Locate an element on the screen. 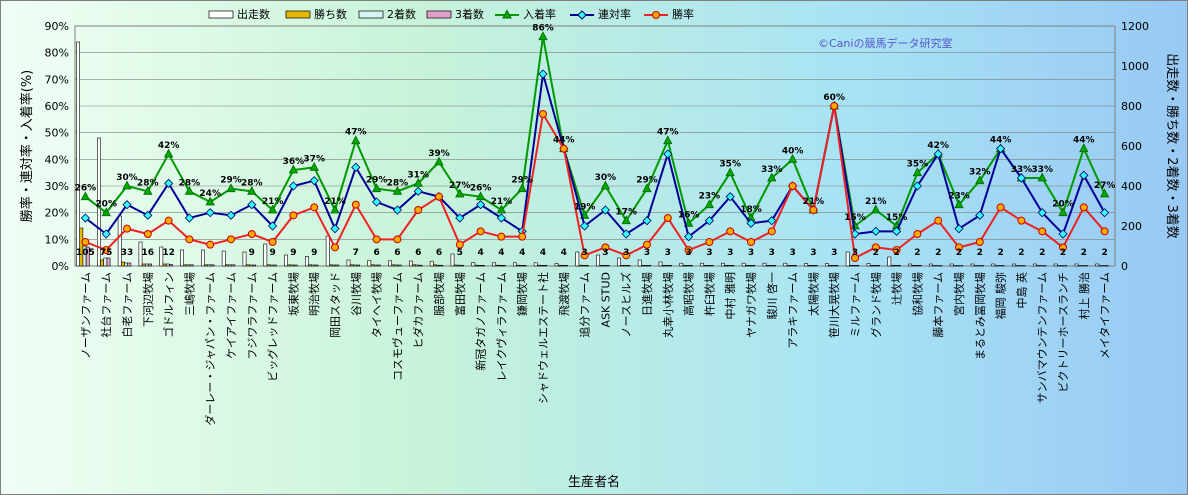 This screenshot has height=495, width=1188. x-tick-label: 富田牧場 is located at coordinates (460, 294).